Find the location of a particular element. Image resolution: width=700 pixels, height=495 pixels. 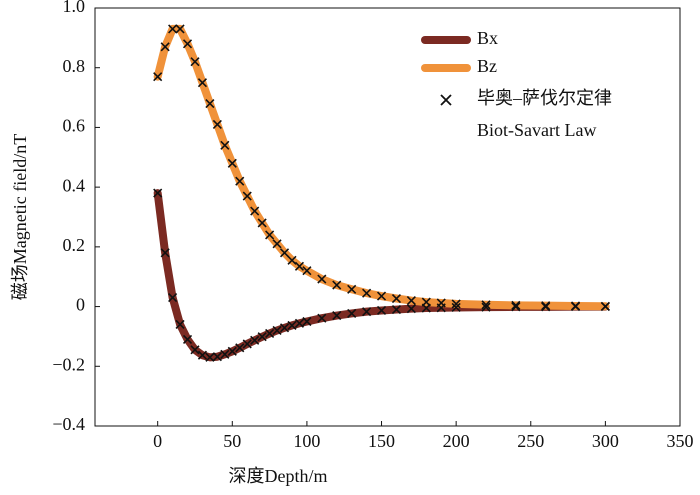

y-tick-label: 0.2 is located at coordinates (74, 245).